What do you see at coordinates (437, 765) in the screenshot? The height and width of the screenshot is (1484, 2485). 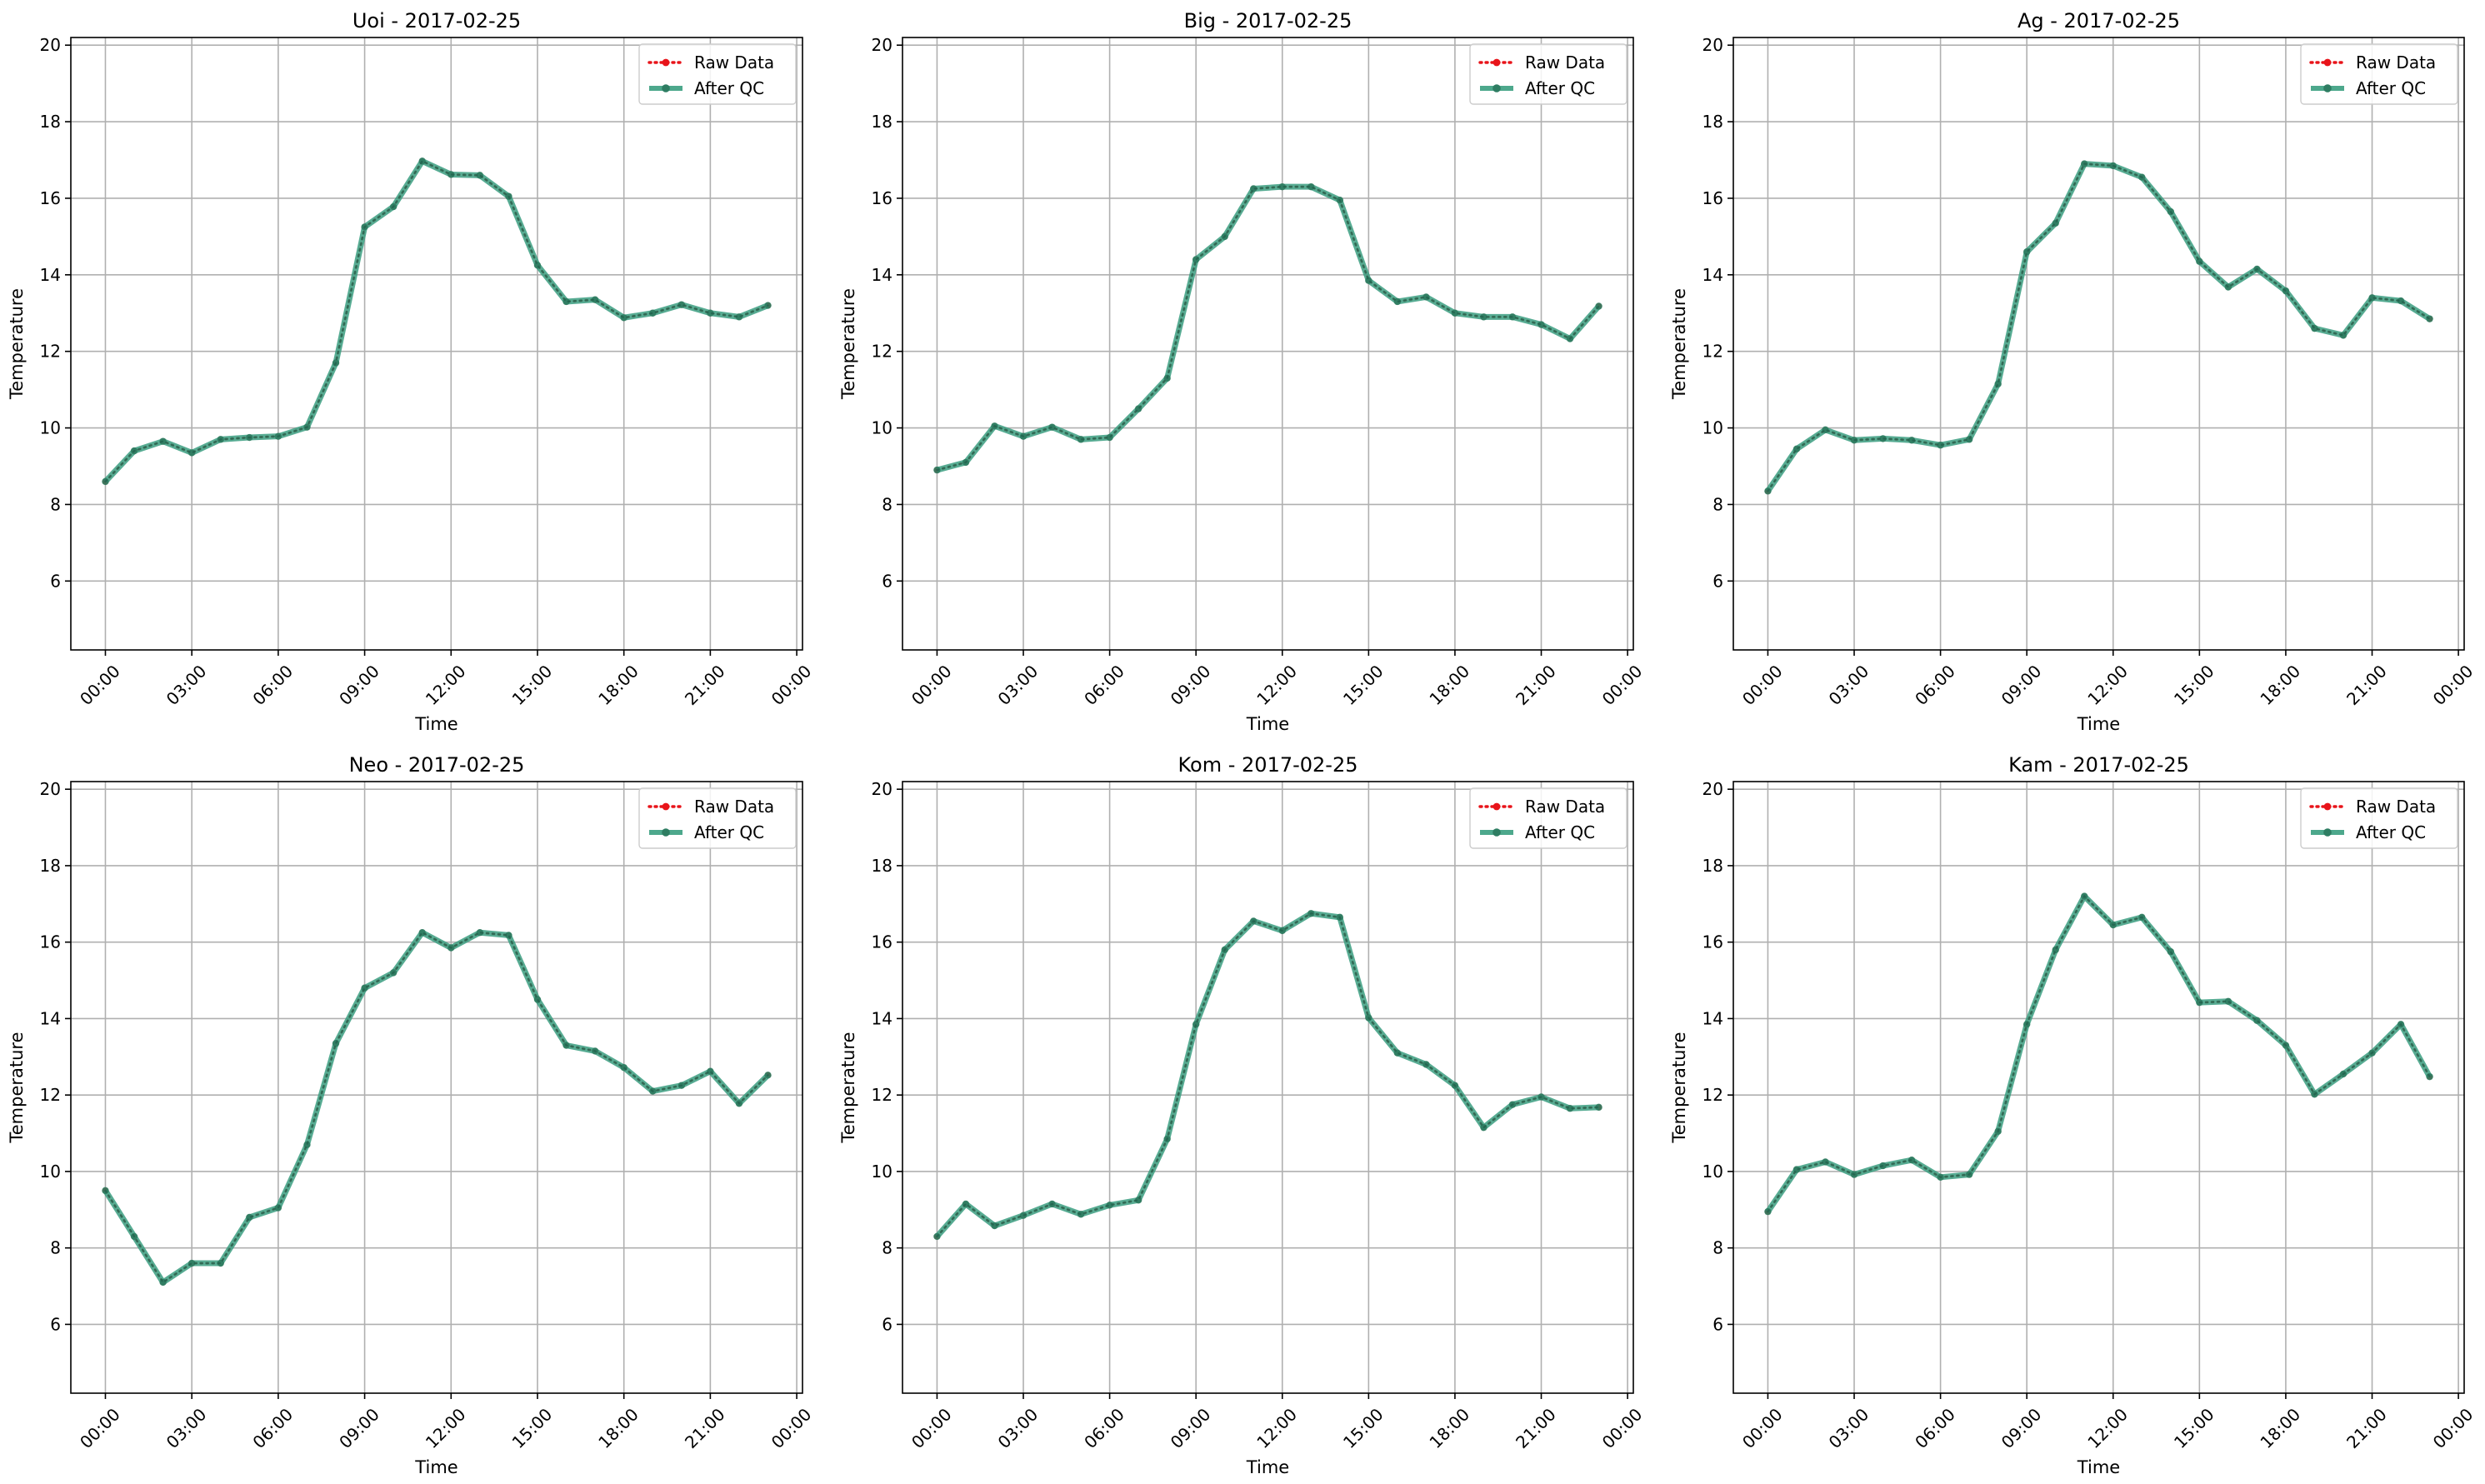 I see `chart-title: Neo - 2017-02-25` at bounding box center [437, 765].